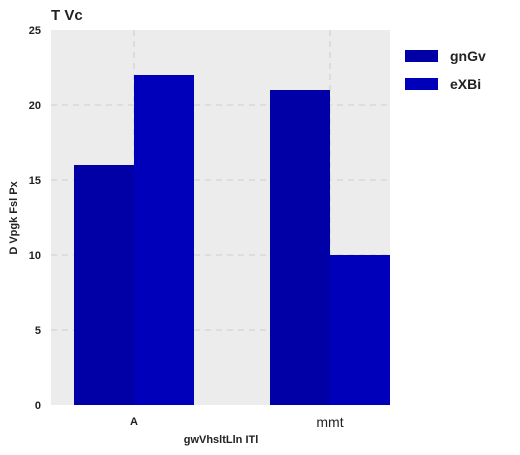 The height and width of the screenshot is (455, 520). What do you see at coordinates (445, 56) in the screenshot?
I see `legend-item-gngv: gnGv` at bounding box center [445, 56].